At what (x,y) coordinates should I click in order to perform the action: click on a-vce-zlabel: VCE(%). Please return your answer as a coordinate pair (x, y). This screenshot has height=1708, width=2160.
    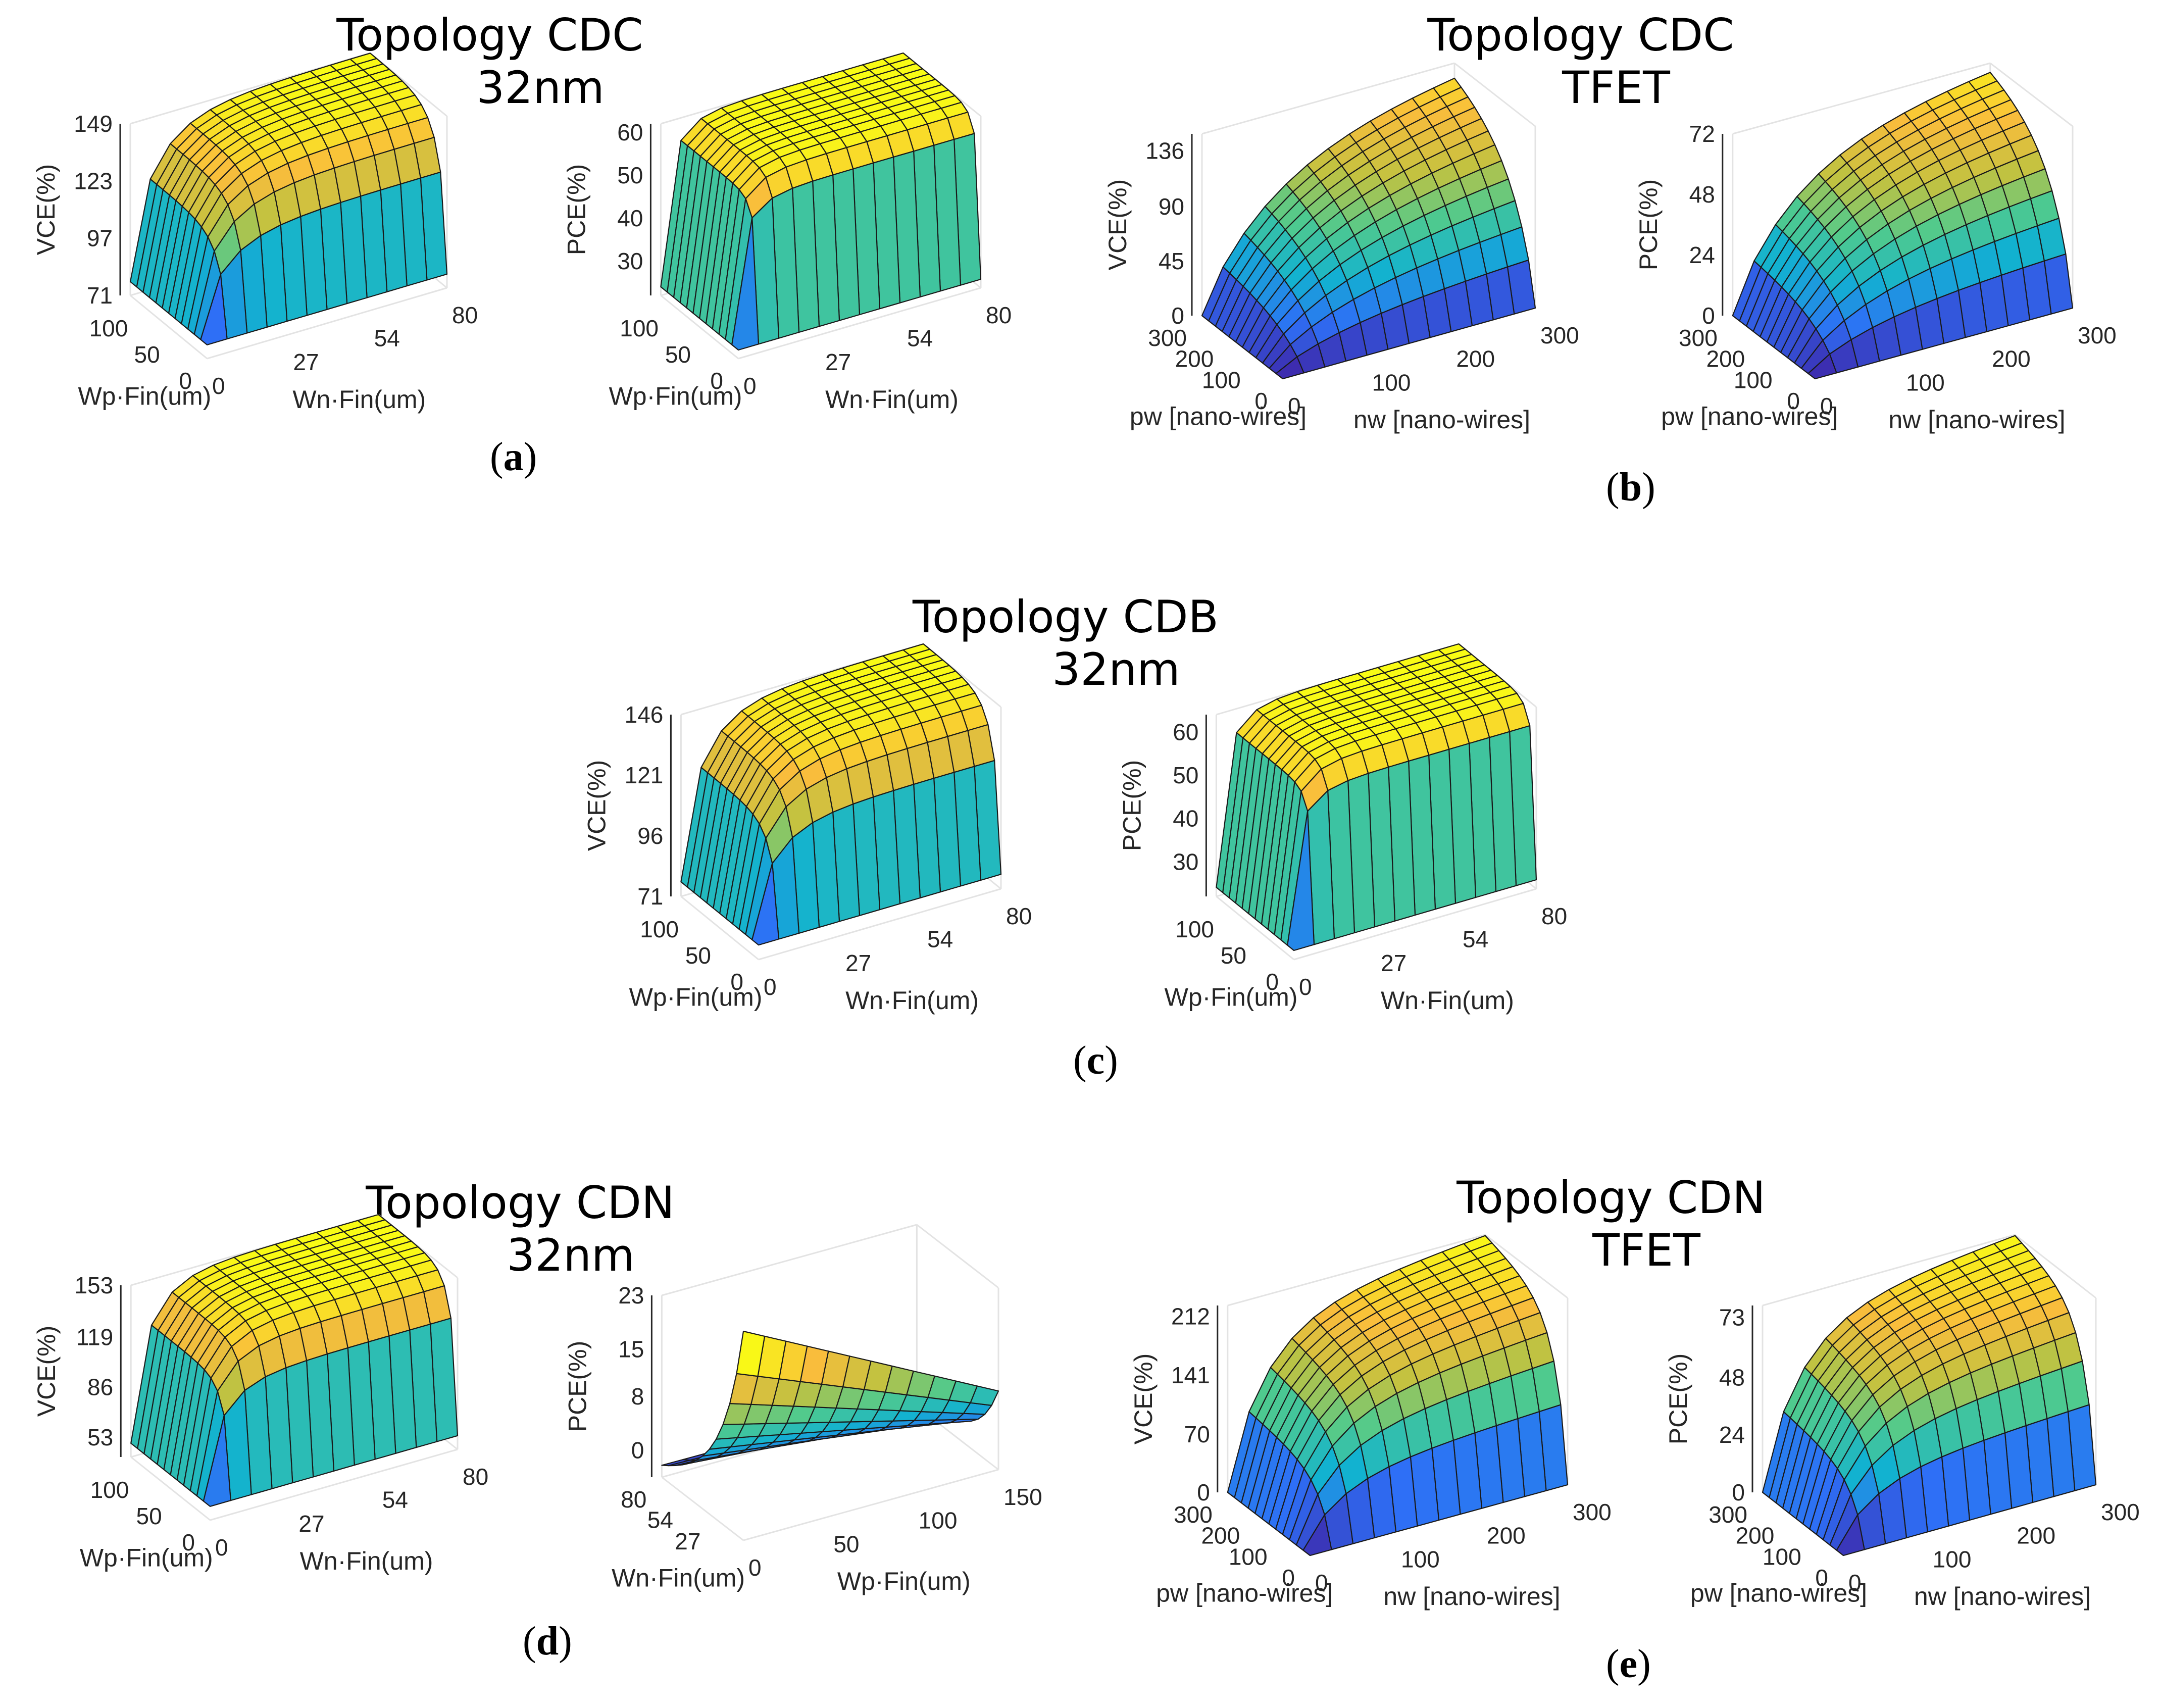
    Looking at the image, I should click on (46, 210).